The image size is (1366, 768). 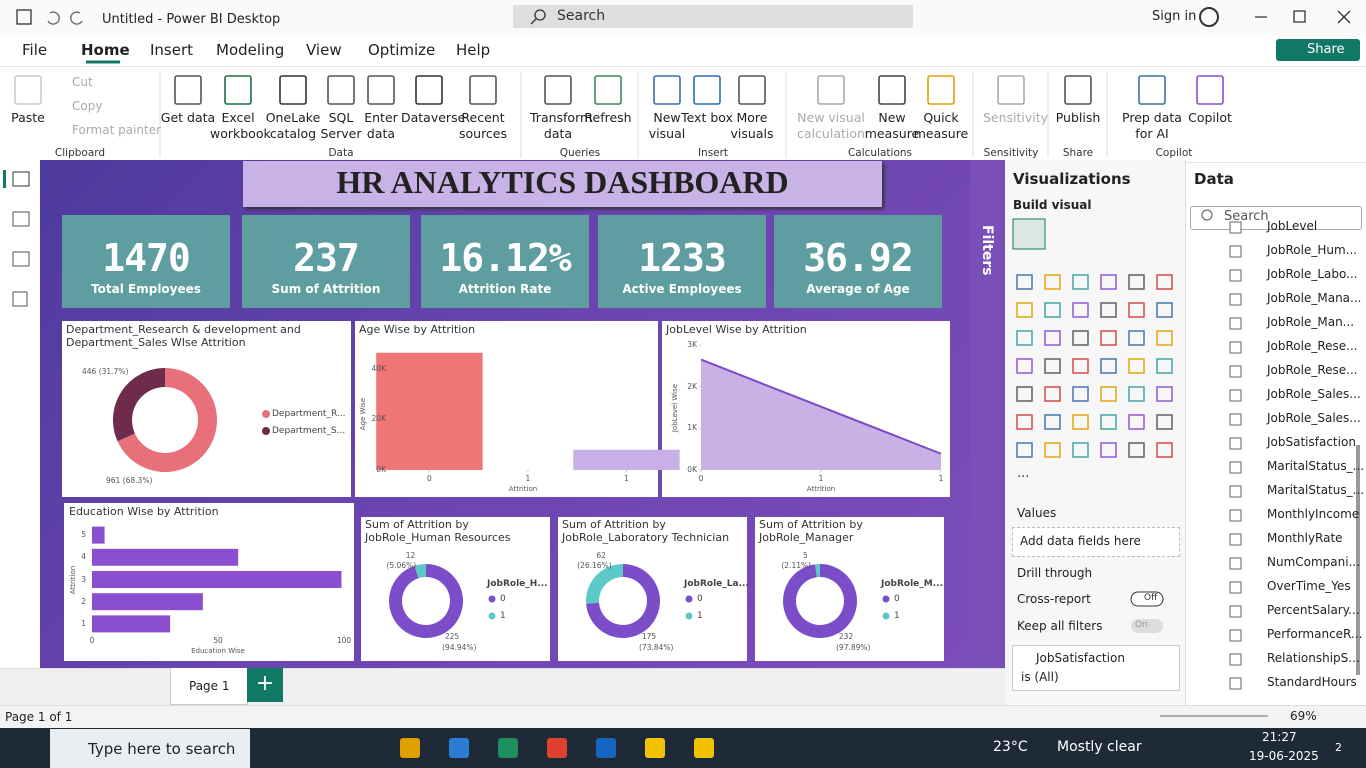 I want to click on menu-tab: Insert, so click(x=172, y=50).